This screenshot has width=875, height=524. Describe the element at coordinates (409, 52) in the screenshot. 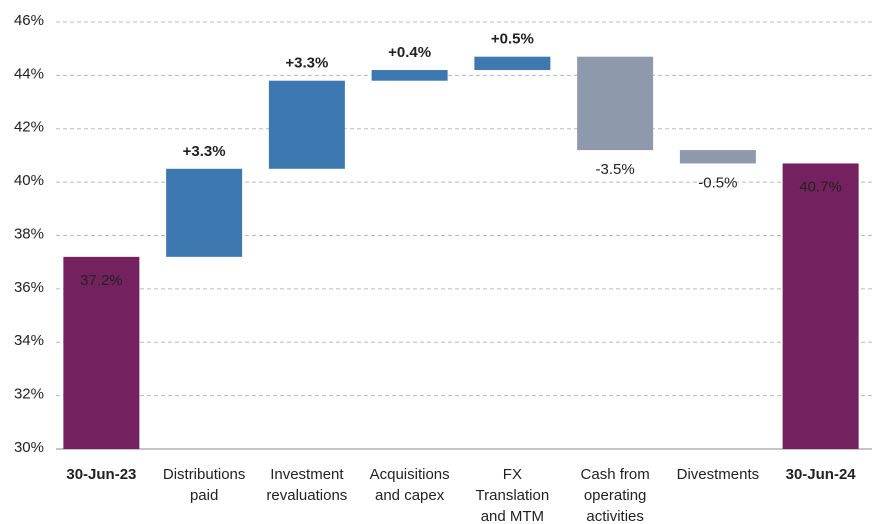

I see `value-label: +0.4%` at that location.